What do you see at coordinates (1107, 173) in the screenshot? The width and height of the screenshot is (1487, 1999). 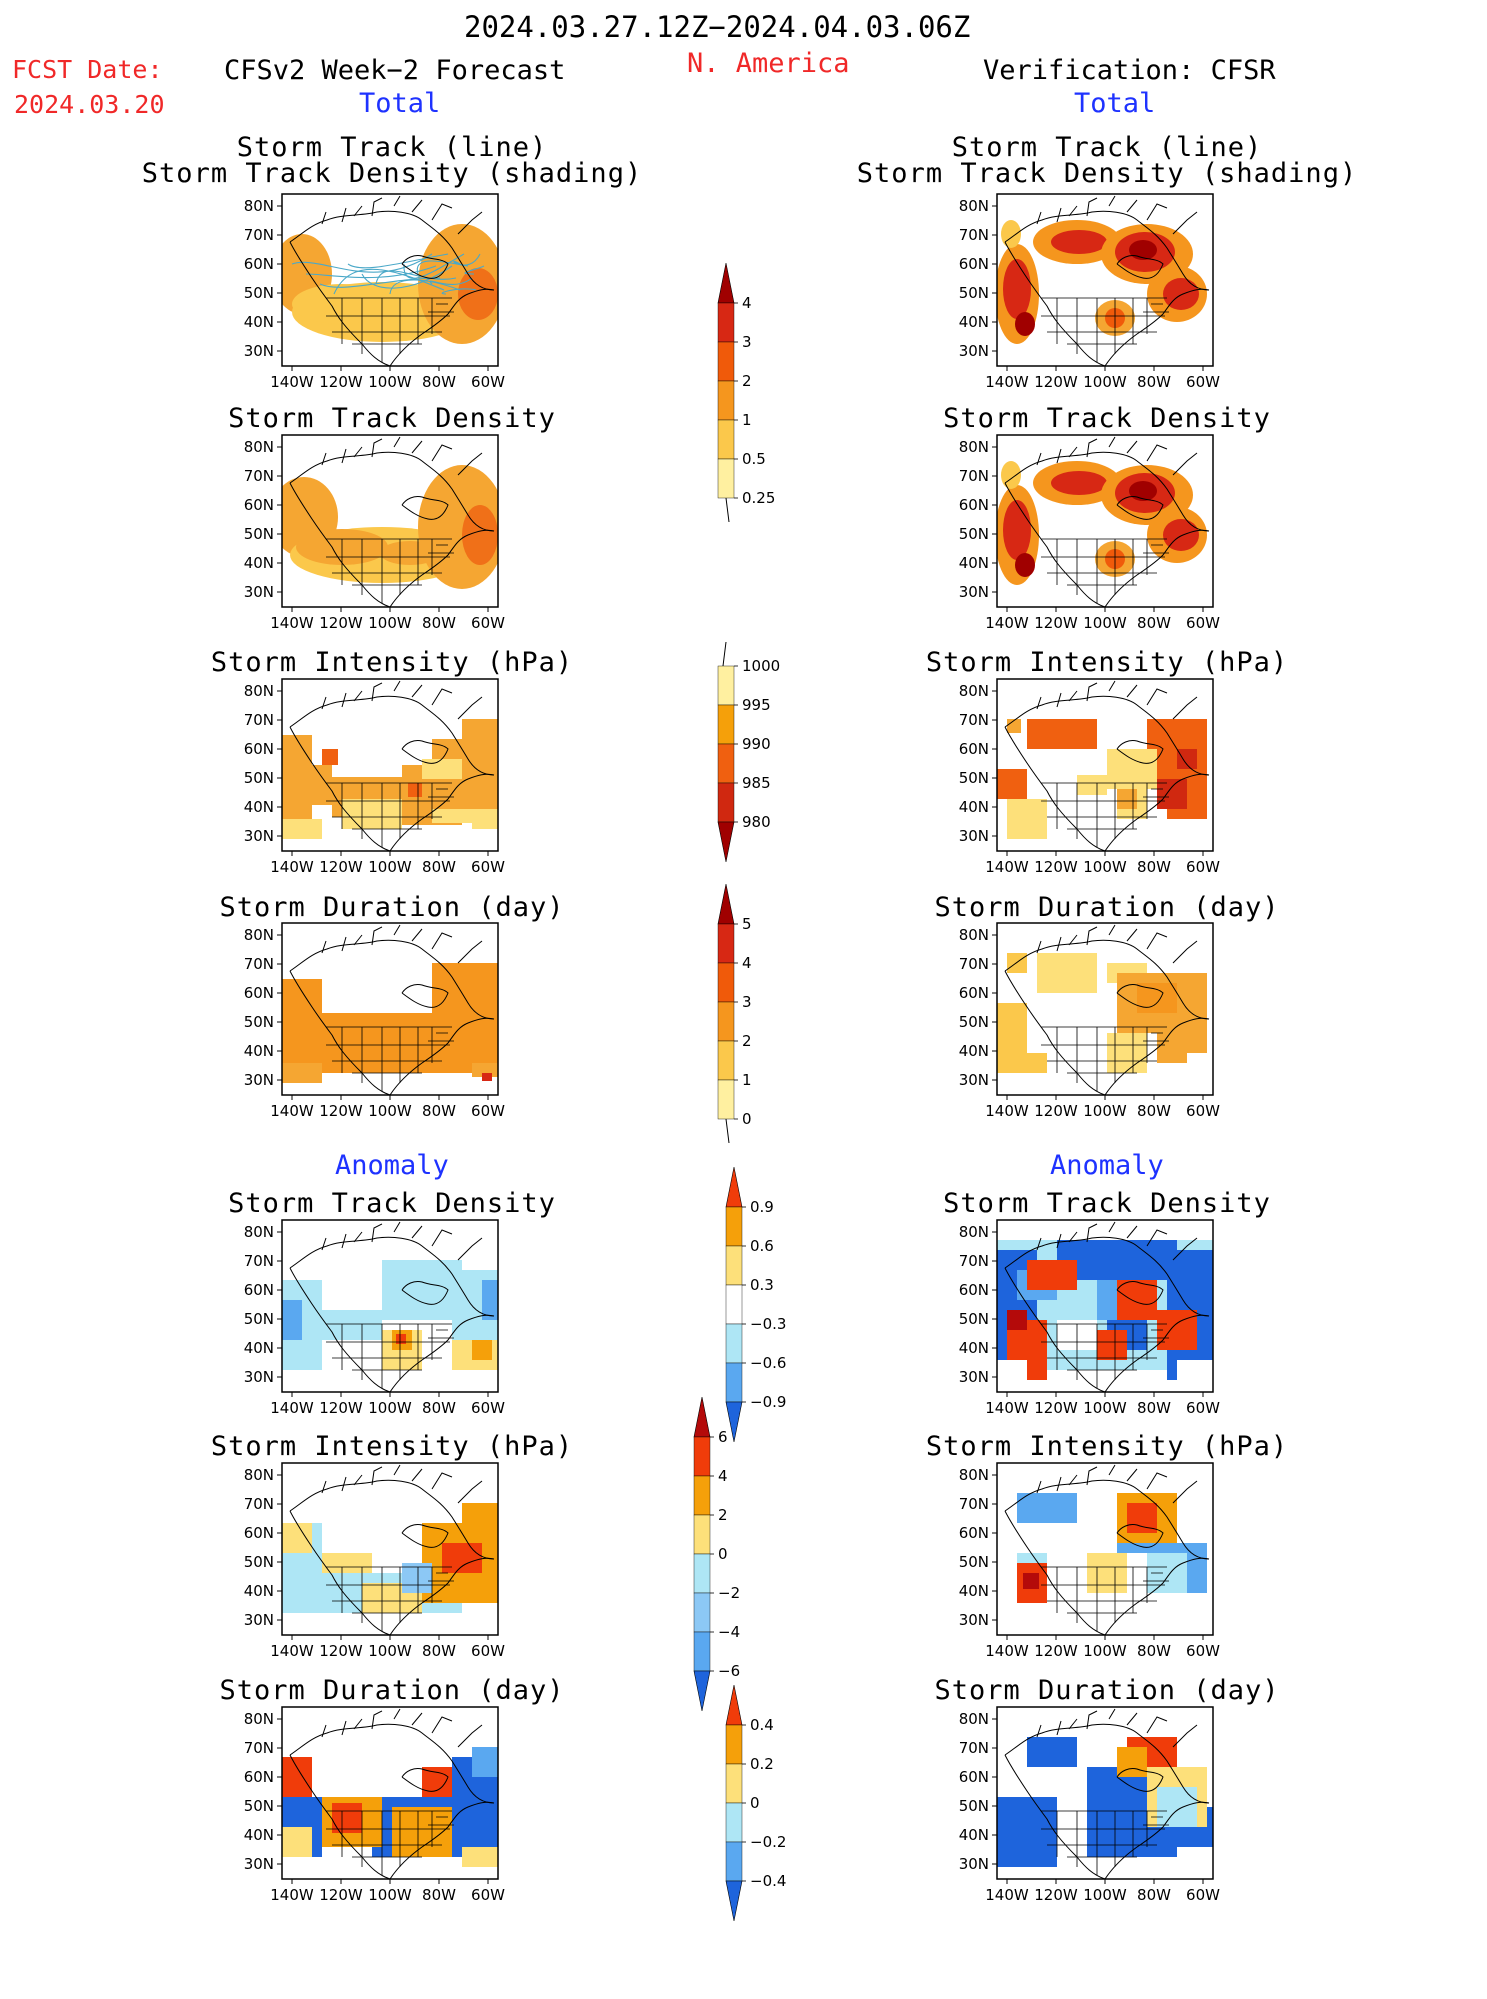 I see `title-track-density-shading-right: Storm Track Density (shading)` at bounding box center [1107, 173].